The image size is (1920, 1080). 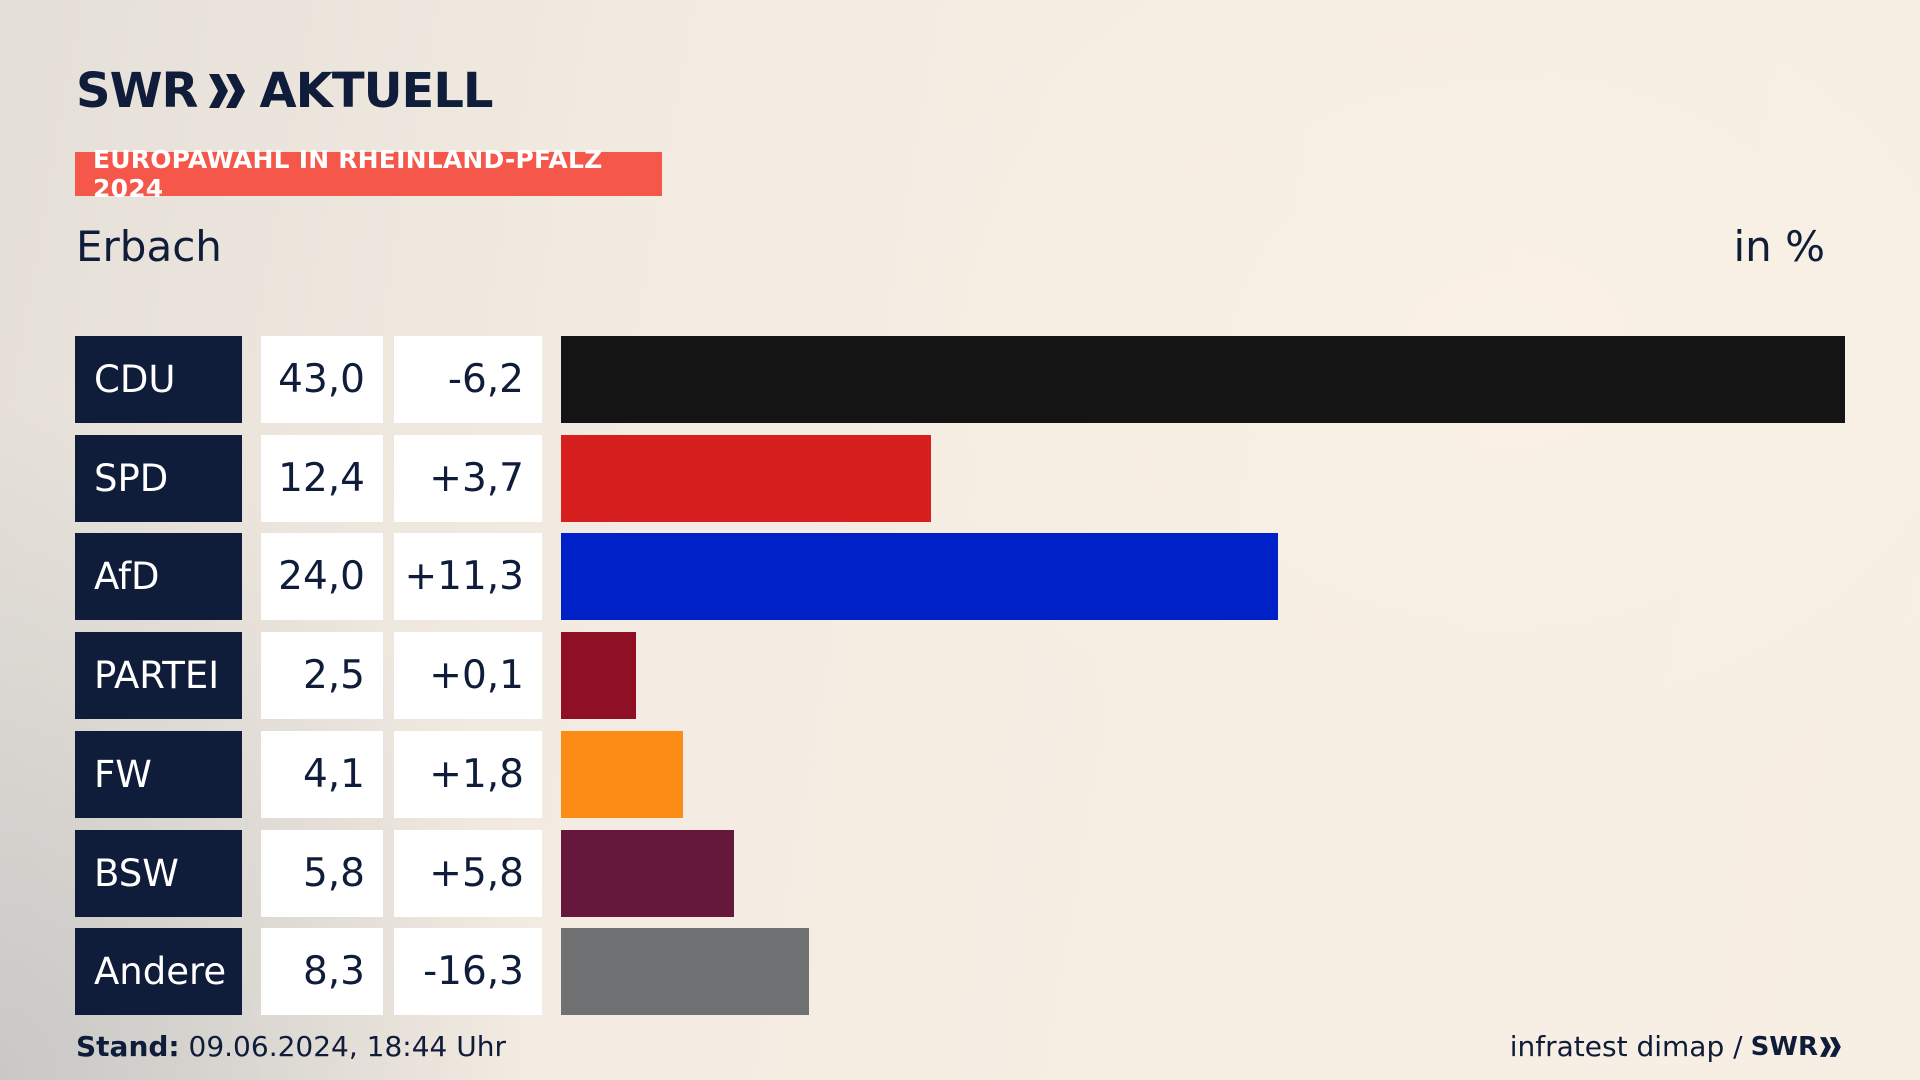 I want to click on party-label: CDU, so click(x=158, y=379).